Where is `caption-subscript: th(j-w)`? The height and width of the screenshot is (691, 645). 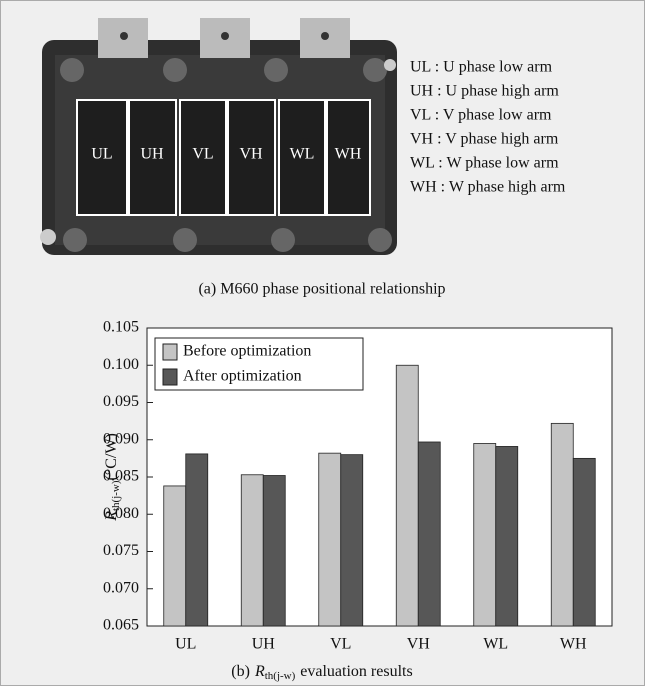
caption-subscript: th(j-w) is located at coordinates (280, 676).